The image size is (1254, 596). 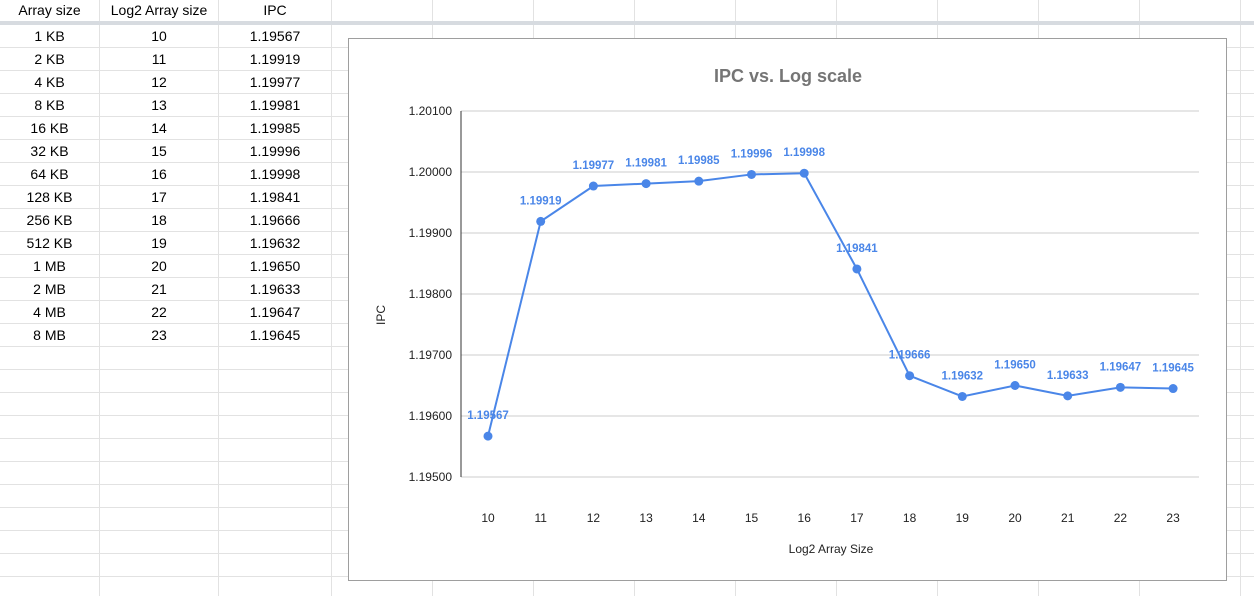 What do you see at coordinates (159, 151) in the screenshot?
I see `cell-log2-array-size: 15` at bounding box center [159, 151].